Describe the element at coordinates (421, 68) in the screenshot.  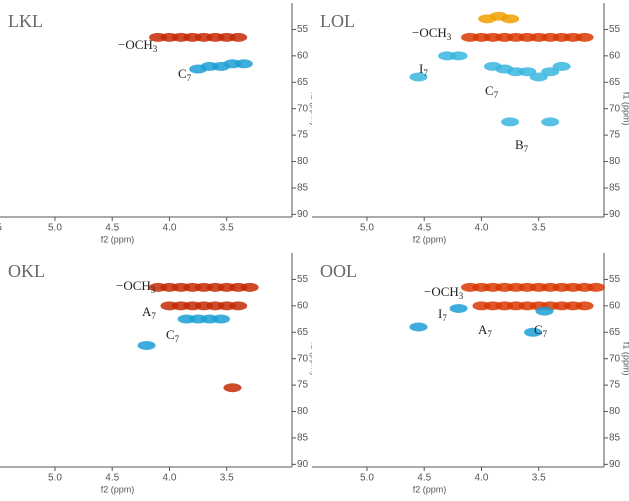
I see `annotation-text: I` at that location.